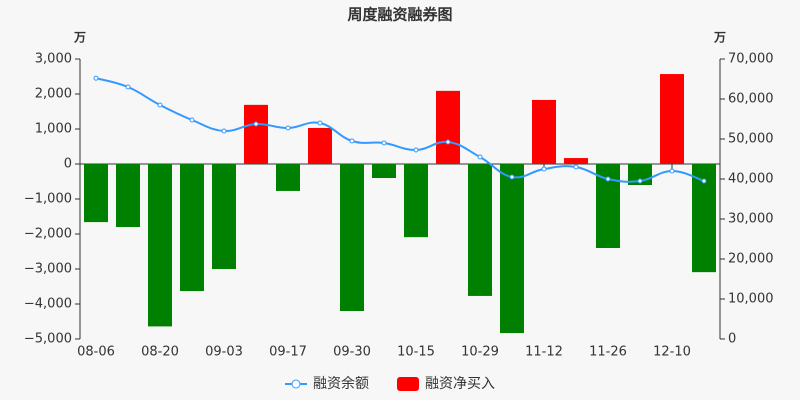 This screenshot has width=800, height=400. What do you see at coordinates (352, 352) in the screenshot?
I see `x-tick-label: 09-30` at bounding box center [352, 352].